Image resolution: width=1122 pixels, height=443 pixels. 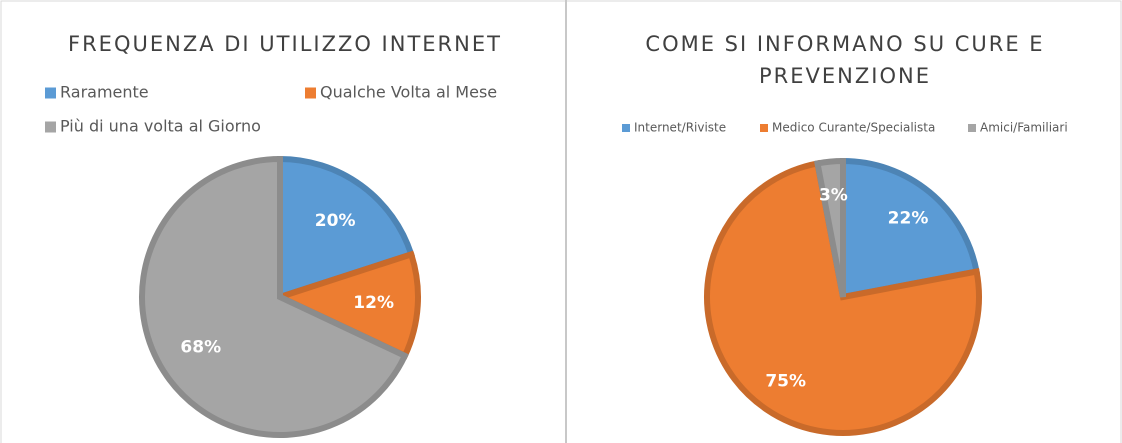 I want to click on legend-label: Amici/Familiari, so click(x=1024, y=128).